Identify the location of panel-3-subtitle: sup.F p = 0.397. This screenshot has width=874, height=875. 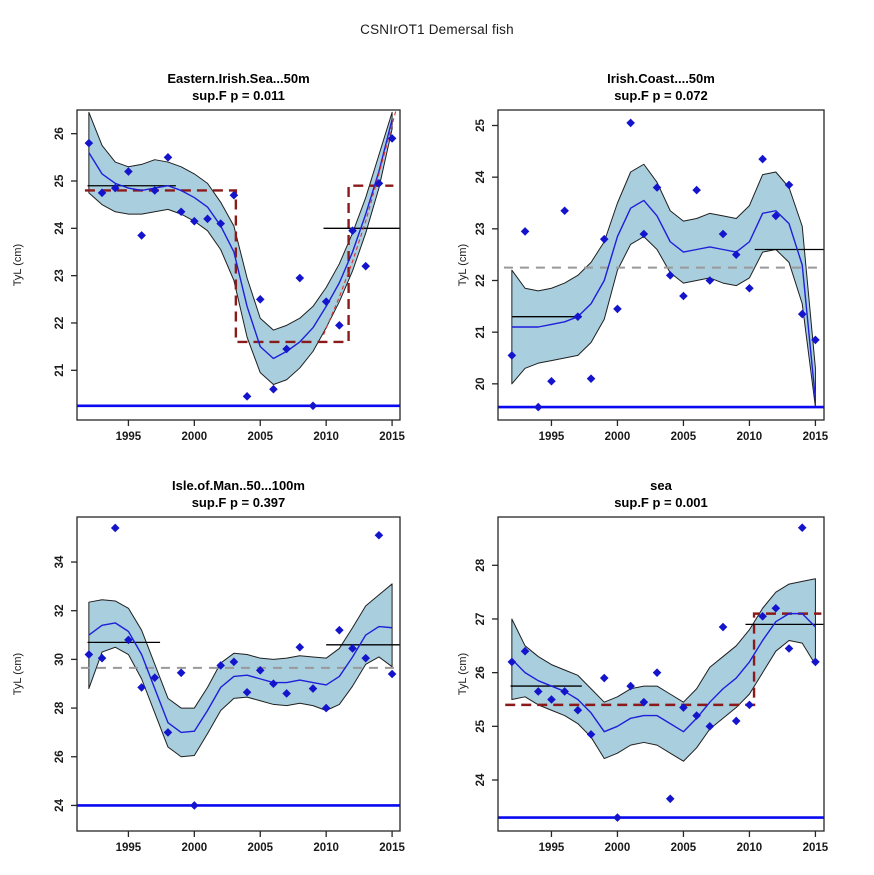
(238, 502).